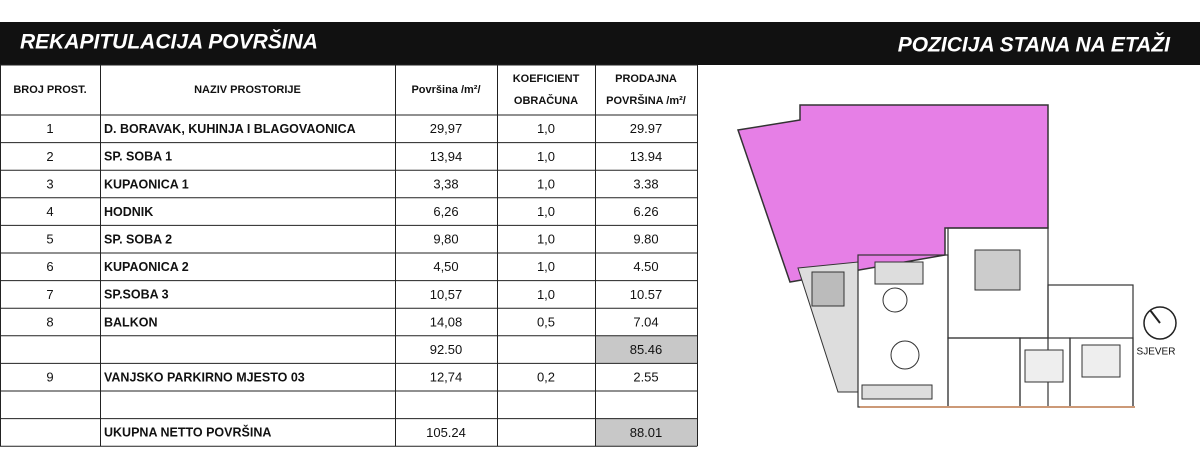 The image size is (1200, 470). What do you see at coordinates (169, 42) in the screenshot?
I see `header-left: REKAPITULACIJA POVRŠINA` at bounding box center [169, 42].